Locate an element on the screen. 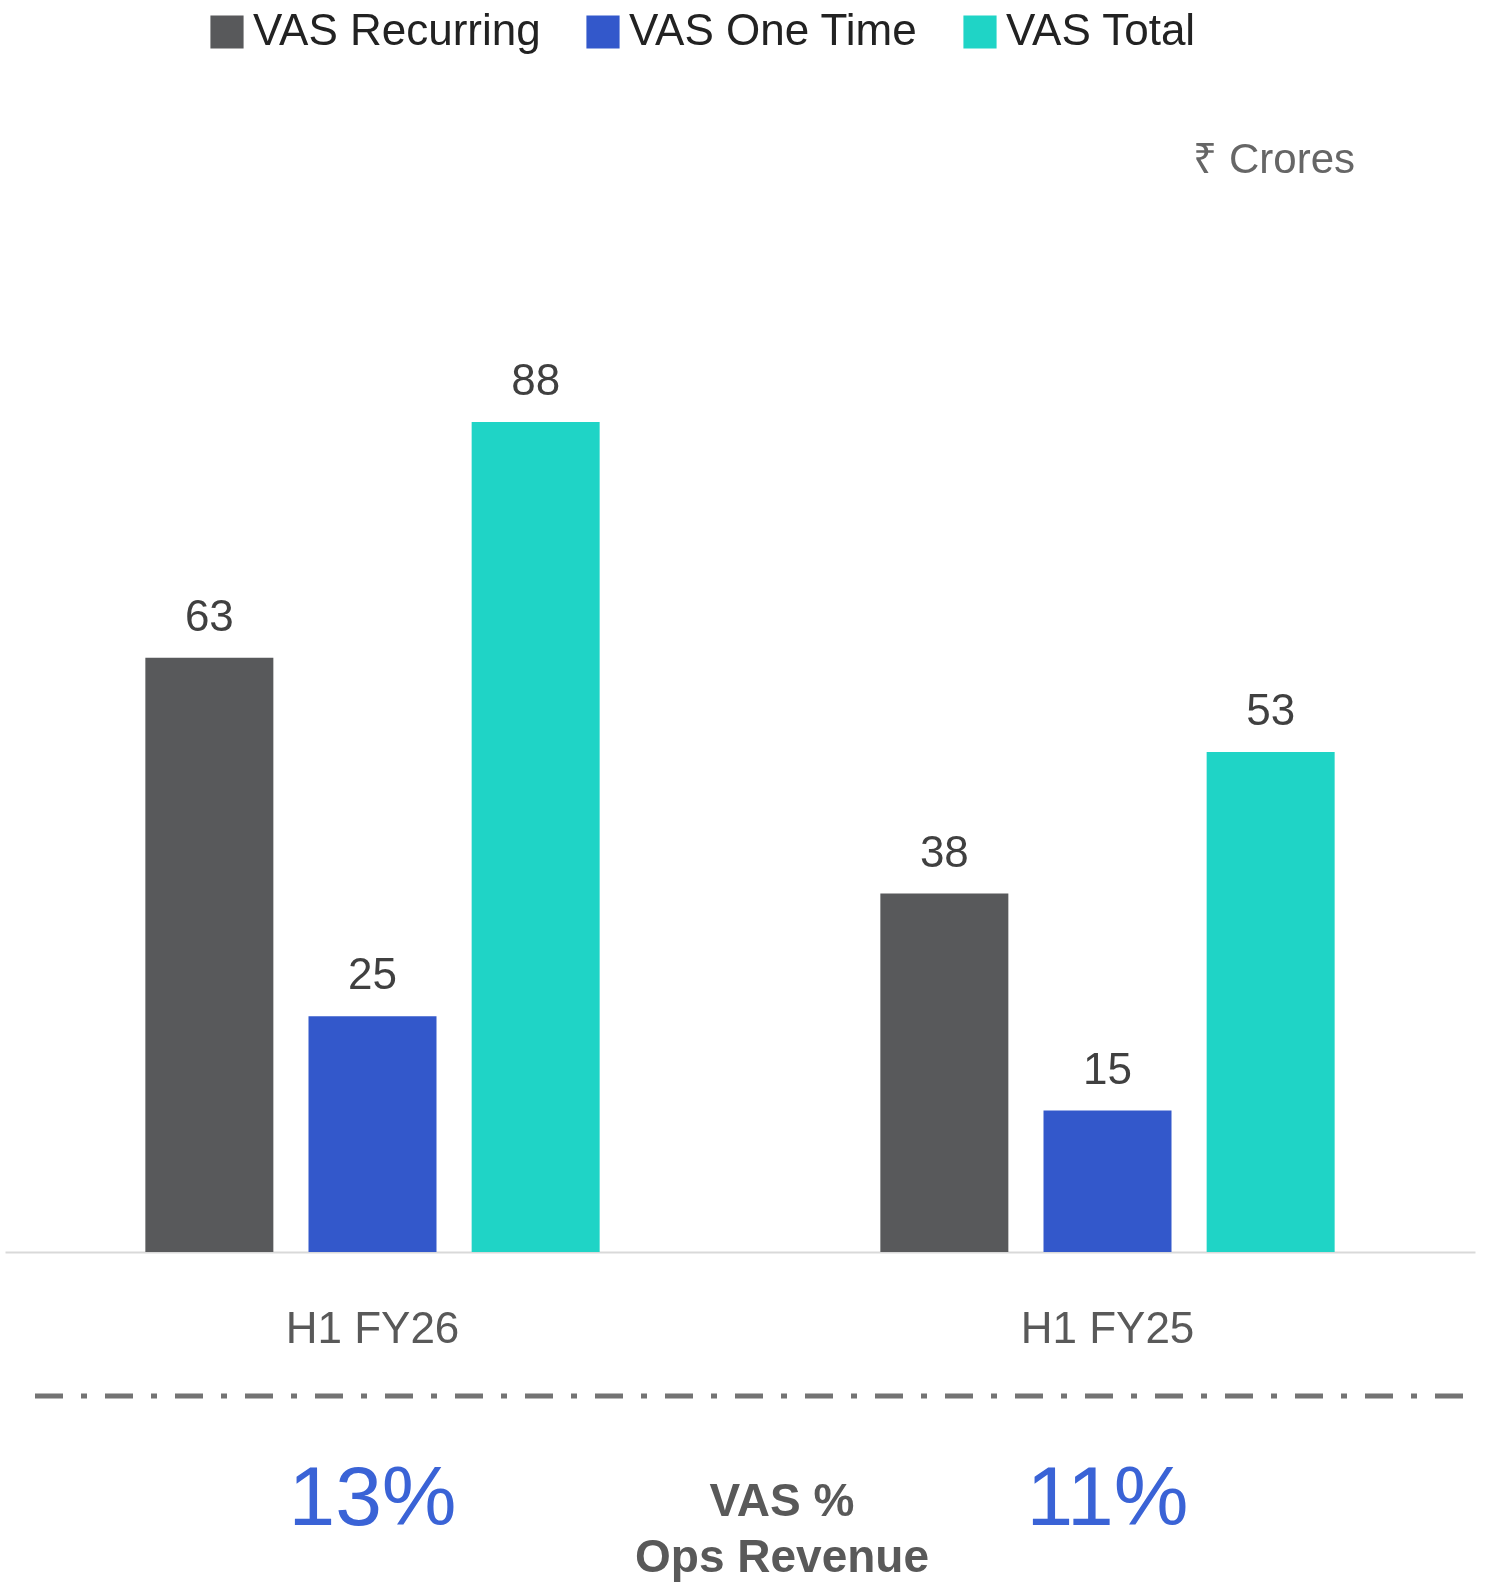 The height and width of the screenshot is (1588, 1503). legend-label: VAS Recurring is located at coordinates (397, 29).